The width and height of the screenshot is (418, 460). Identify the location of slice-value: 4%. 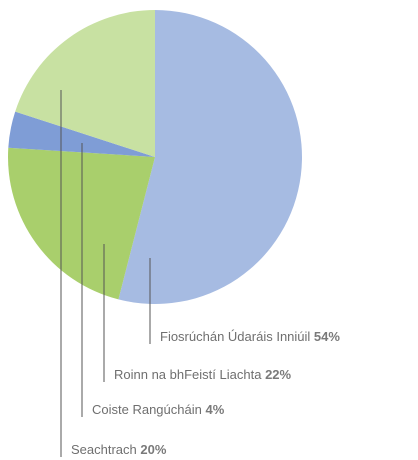
(214, 409).